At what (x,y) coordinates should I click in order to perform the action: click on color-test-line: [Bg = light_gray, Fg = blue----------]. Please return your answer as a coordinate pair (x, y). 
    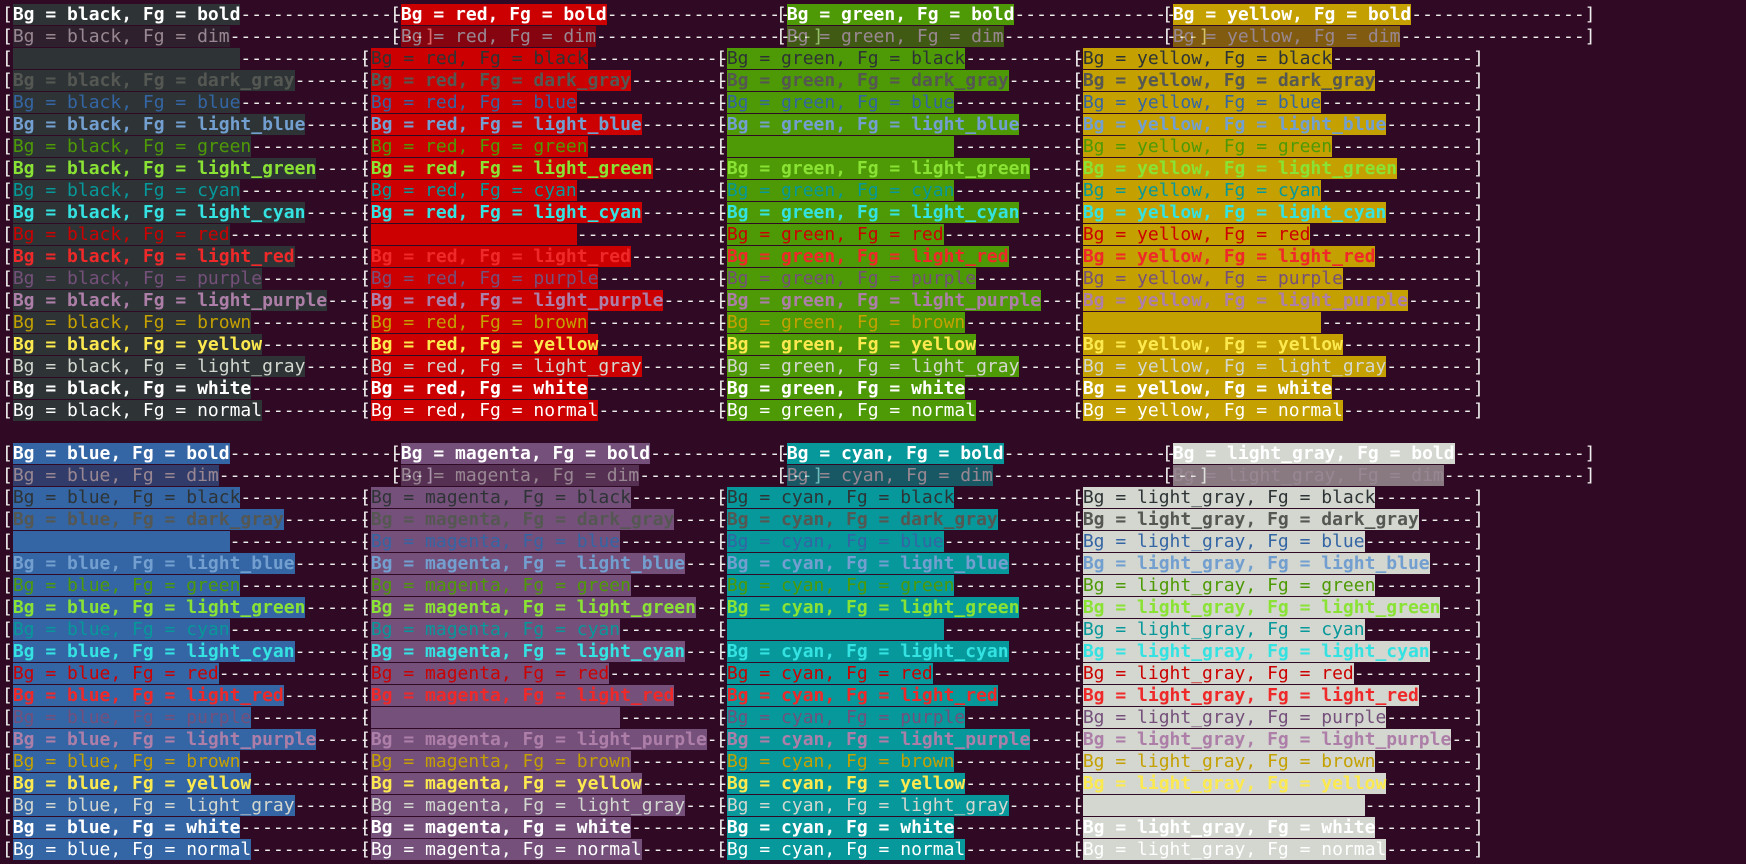
    Looking at the image, I should click on (1278, 542).